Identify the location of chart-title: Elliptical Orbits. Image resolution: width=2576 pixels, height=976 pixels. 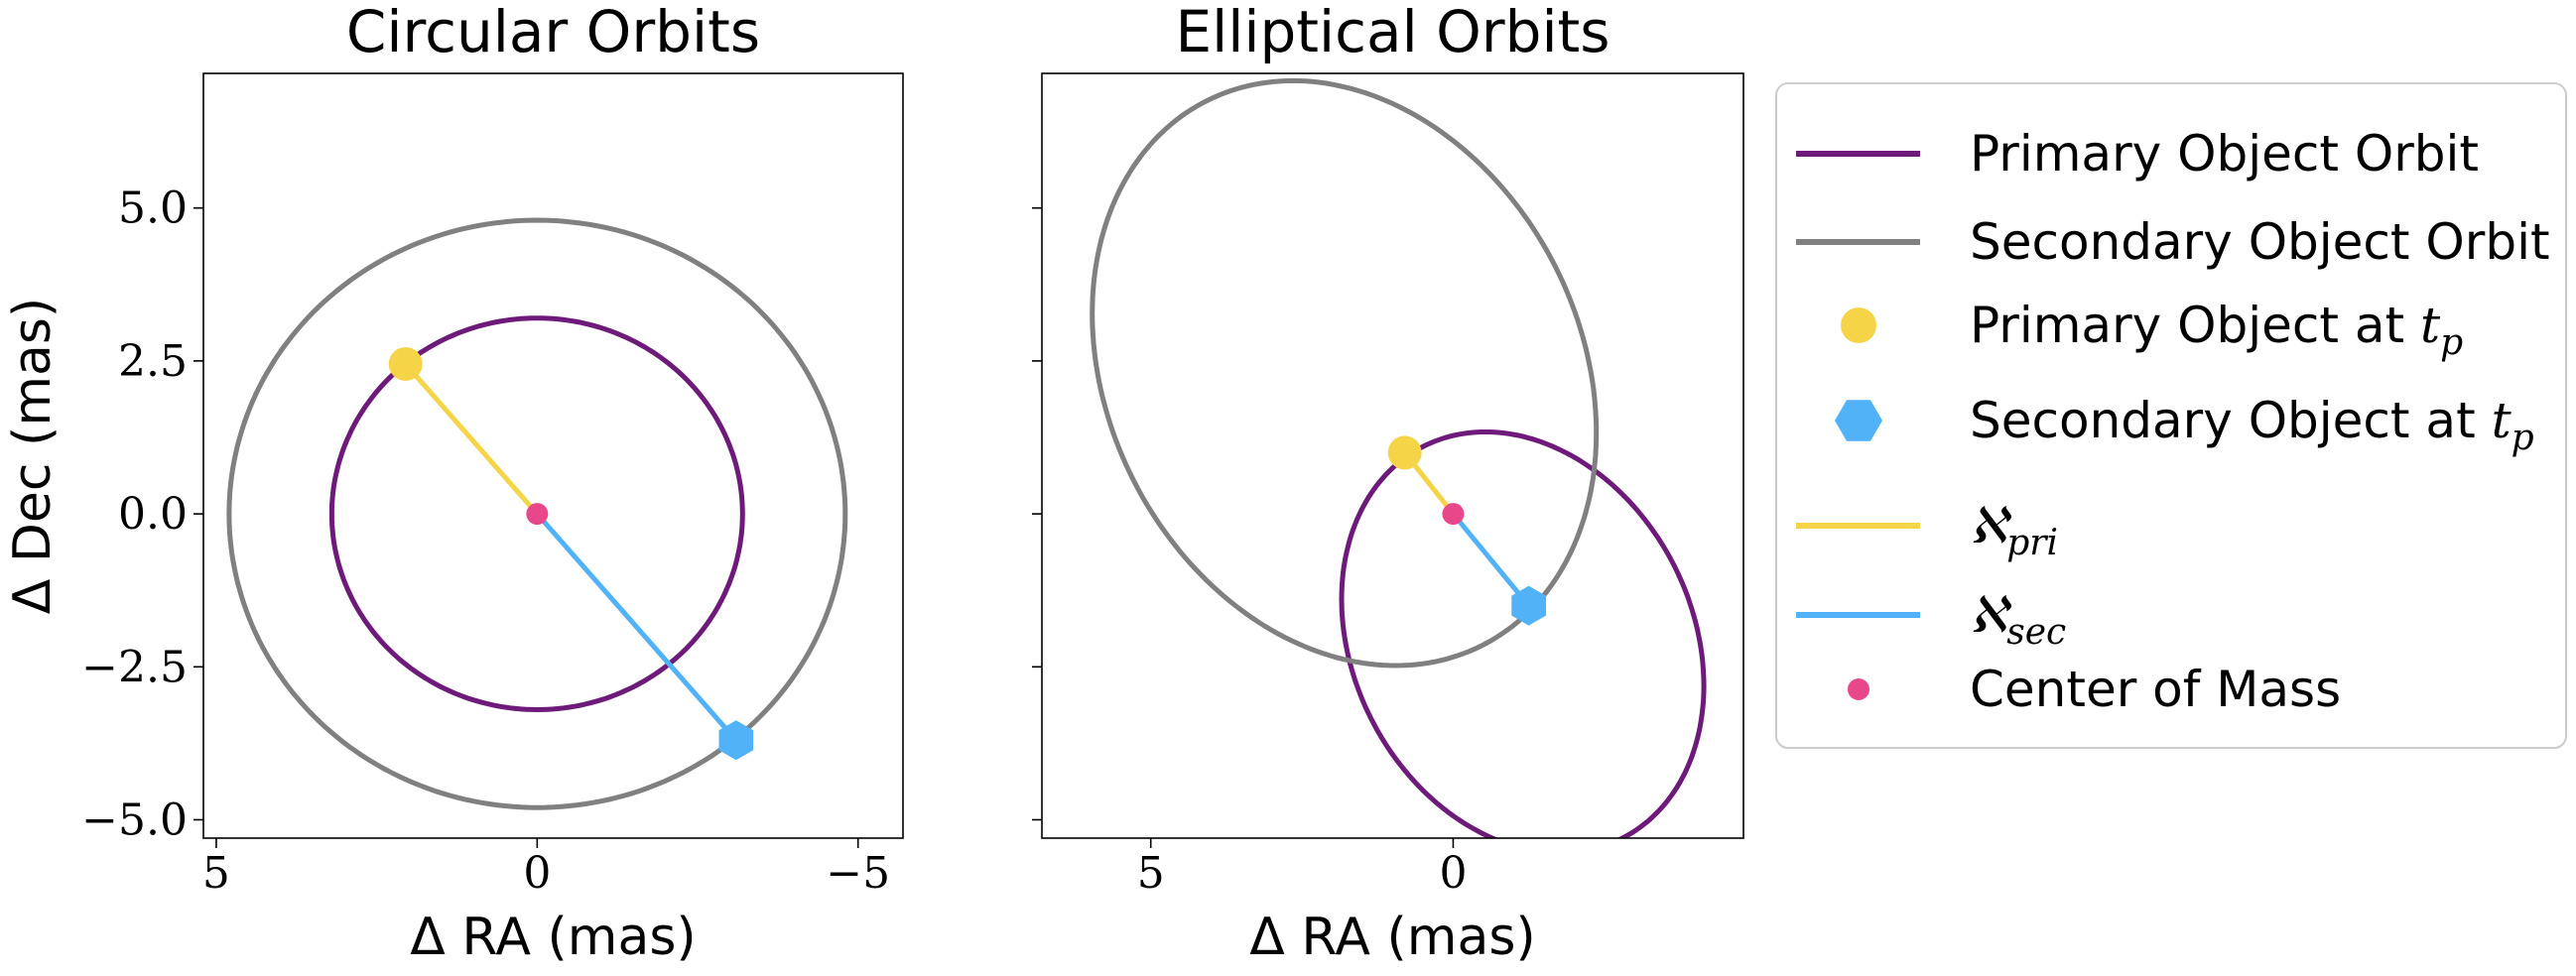
(1393, 32).